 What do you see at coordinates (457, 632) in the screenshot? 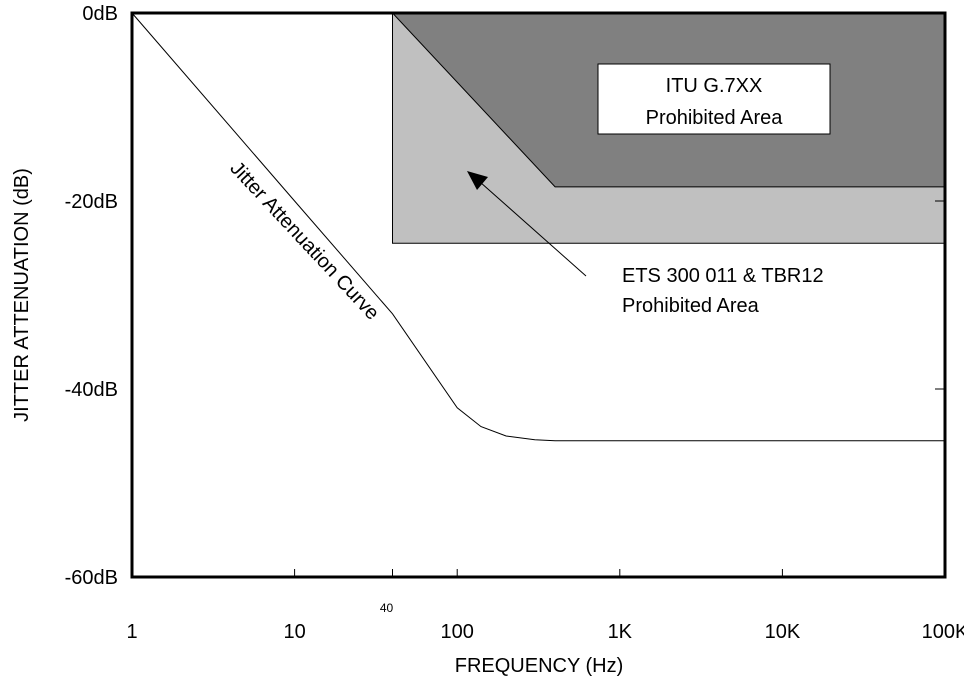
I see `x-tick-label-2: 100` at bounding box center [457, 632].